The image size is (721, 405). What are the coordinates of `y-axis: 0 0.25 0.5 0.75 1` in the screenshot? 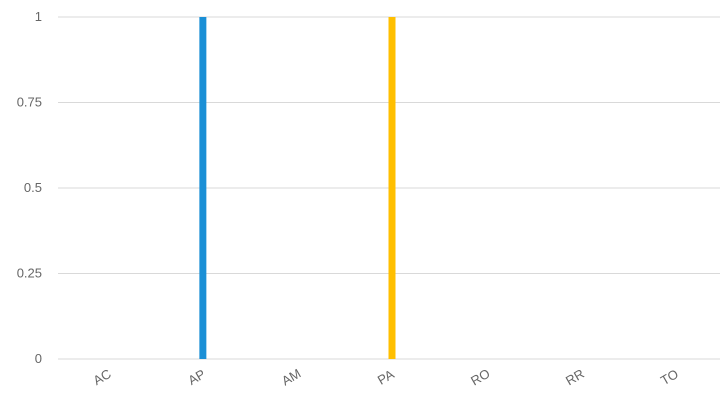 It's located at (29, 187).